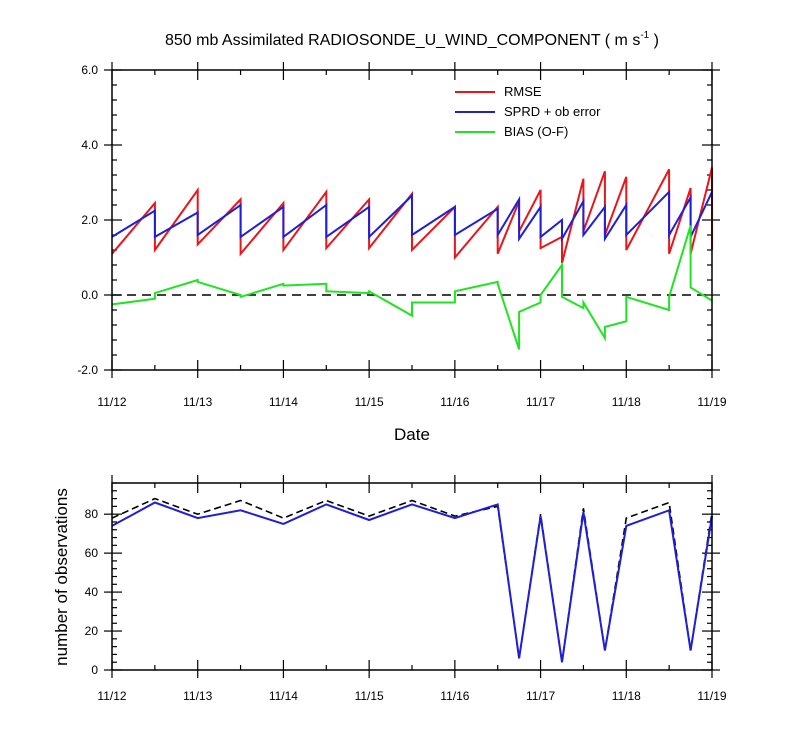 The width and height of the screenshot is (800, 755). Describe the element at coordinates (89, 70) in the screenshot. I see `y-tick-label: 6.0` at that location.